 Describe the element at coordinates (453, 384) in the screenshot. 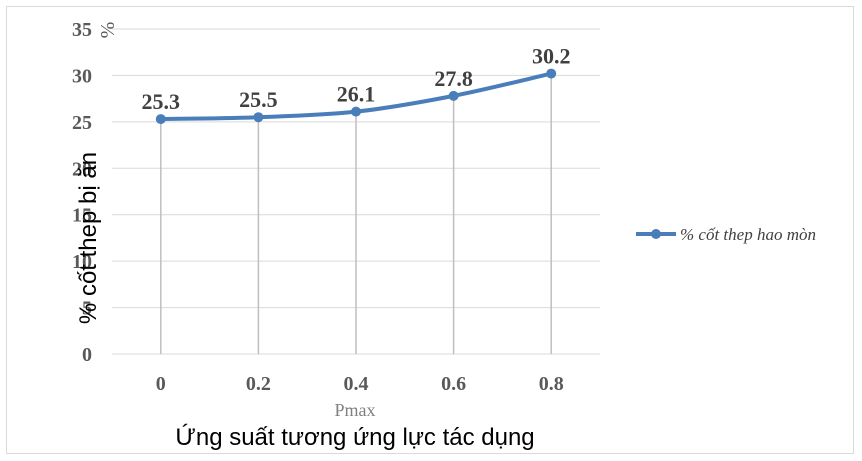

I see `x-tick-label: 0.6` at that location.